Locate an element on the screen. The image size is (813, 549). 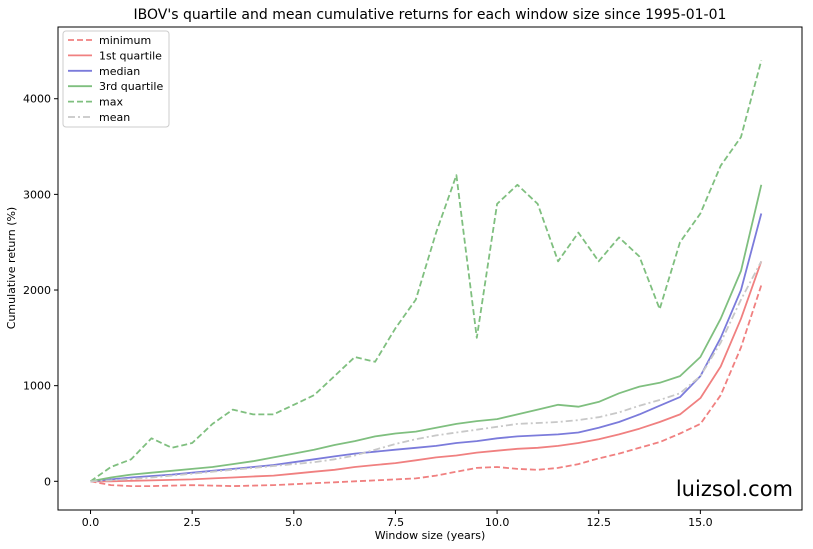
y-tick-label: 1000 is located at coordinates (37, 386).